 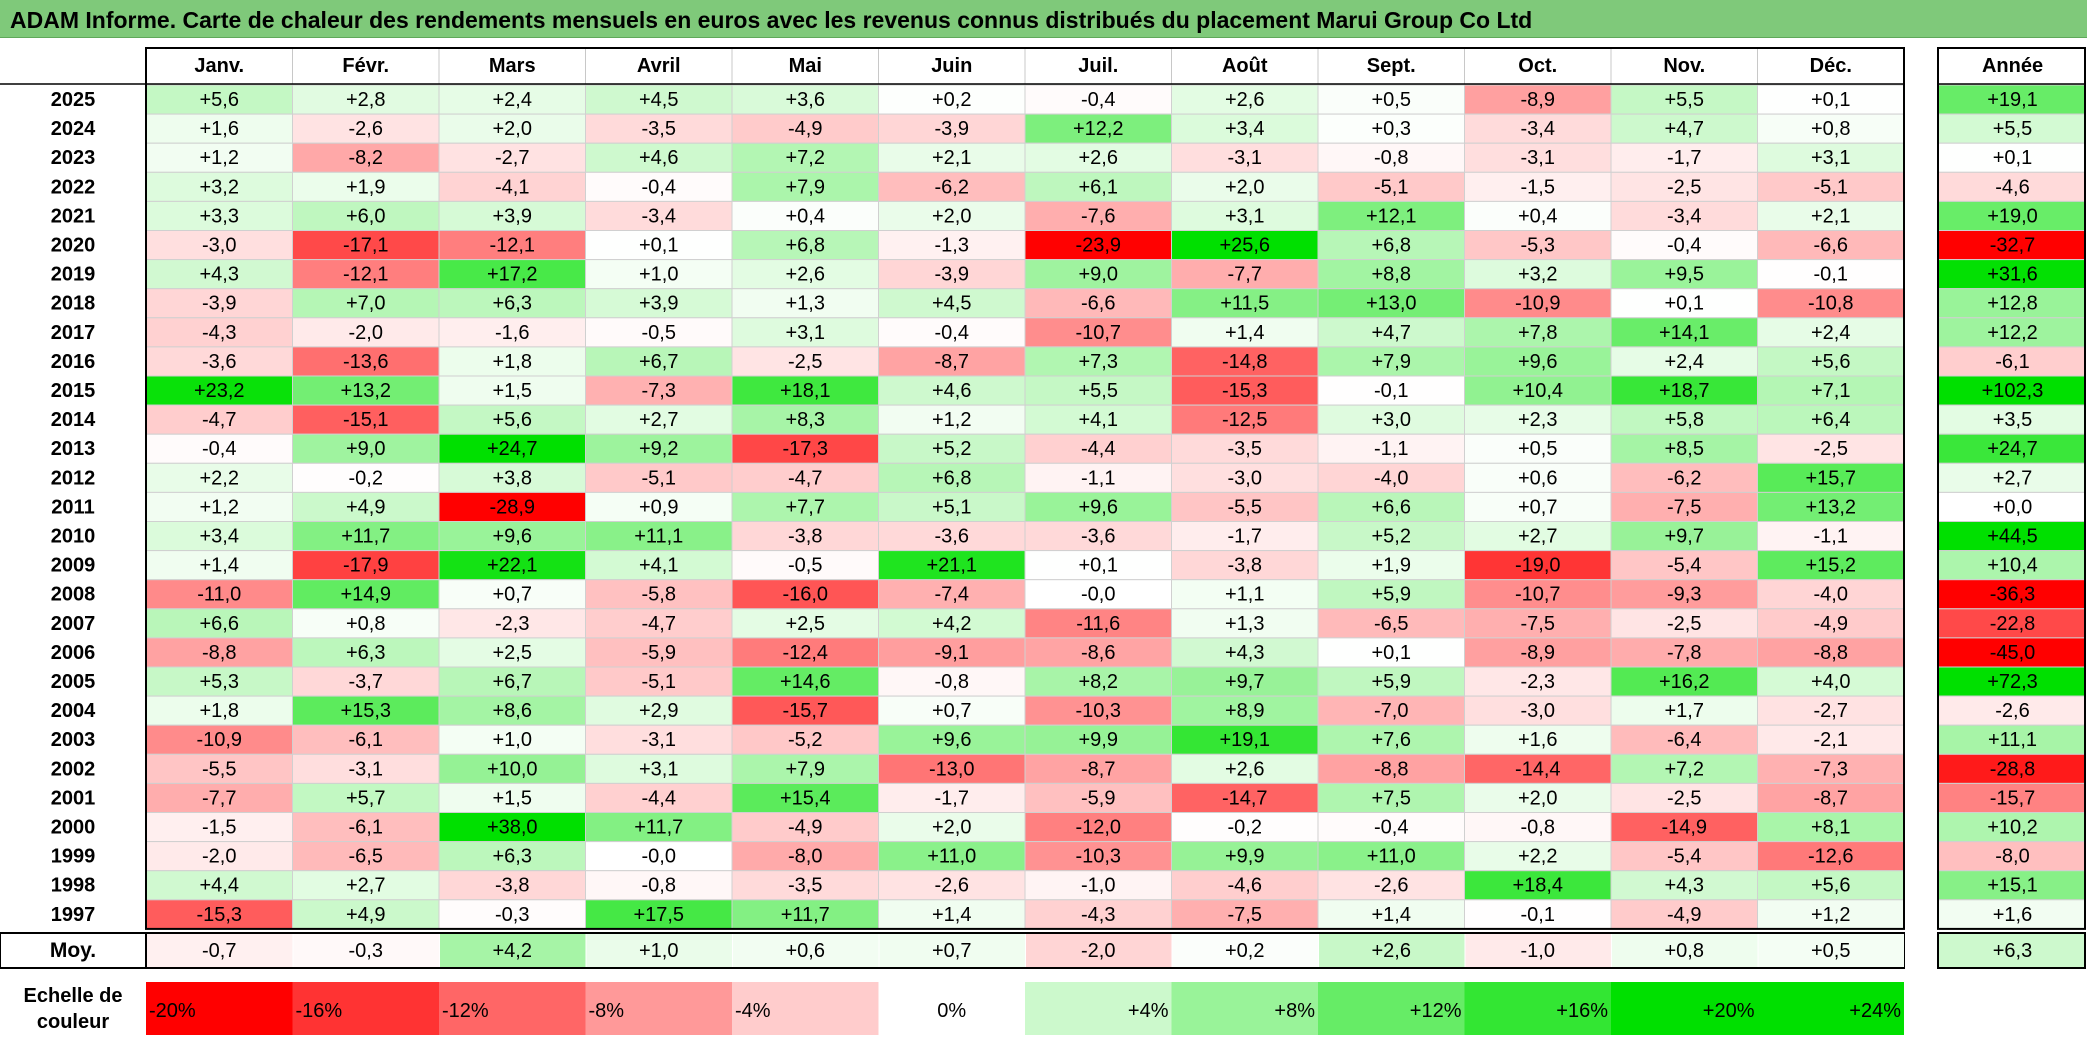 I want to click on cell-value: +3,1, so click(x=1830, y=158).